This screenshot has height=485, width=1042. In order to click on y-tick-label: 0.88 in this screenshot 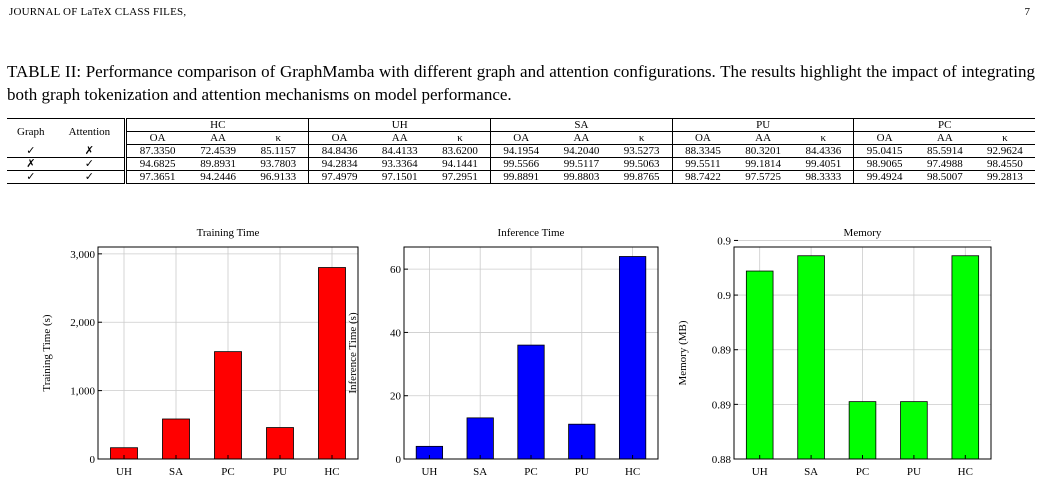, I will do `click(722, 460)`.